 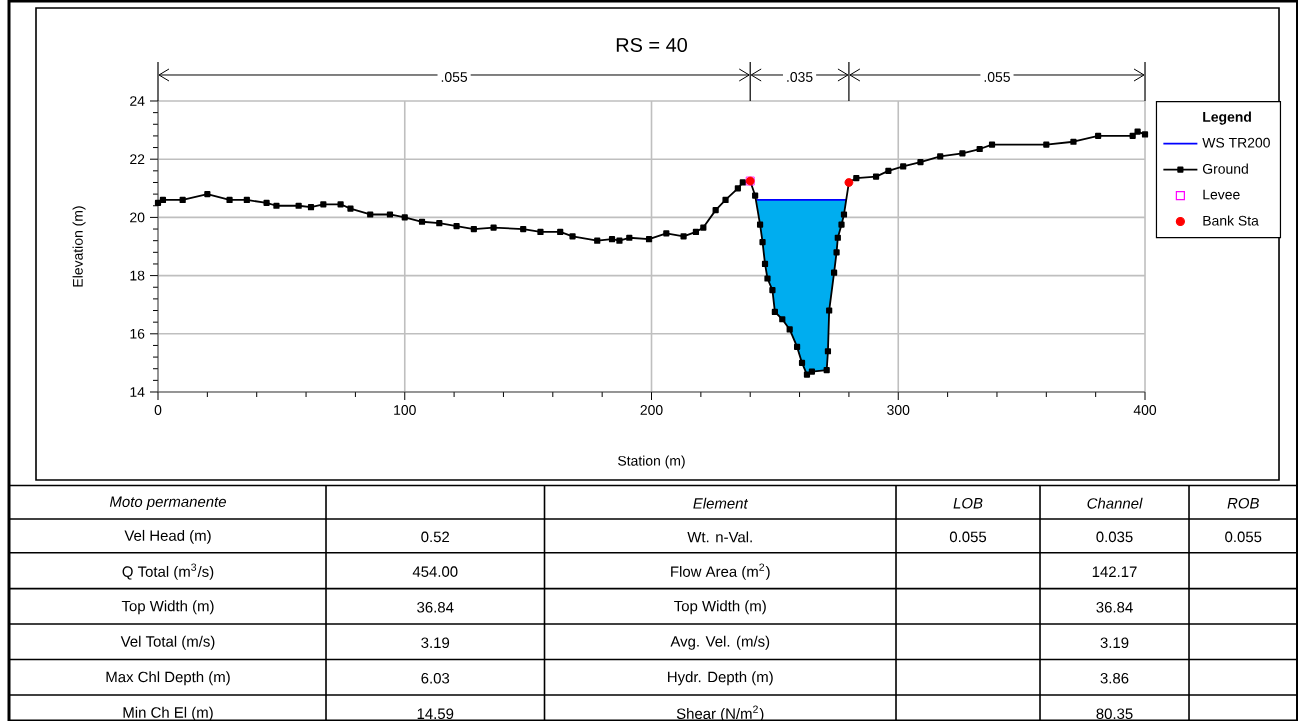 I want to click on x-axis-title: Station (m), so click(x=651, y=462).